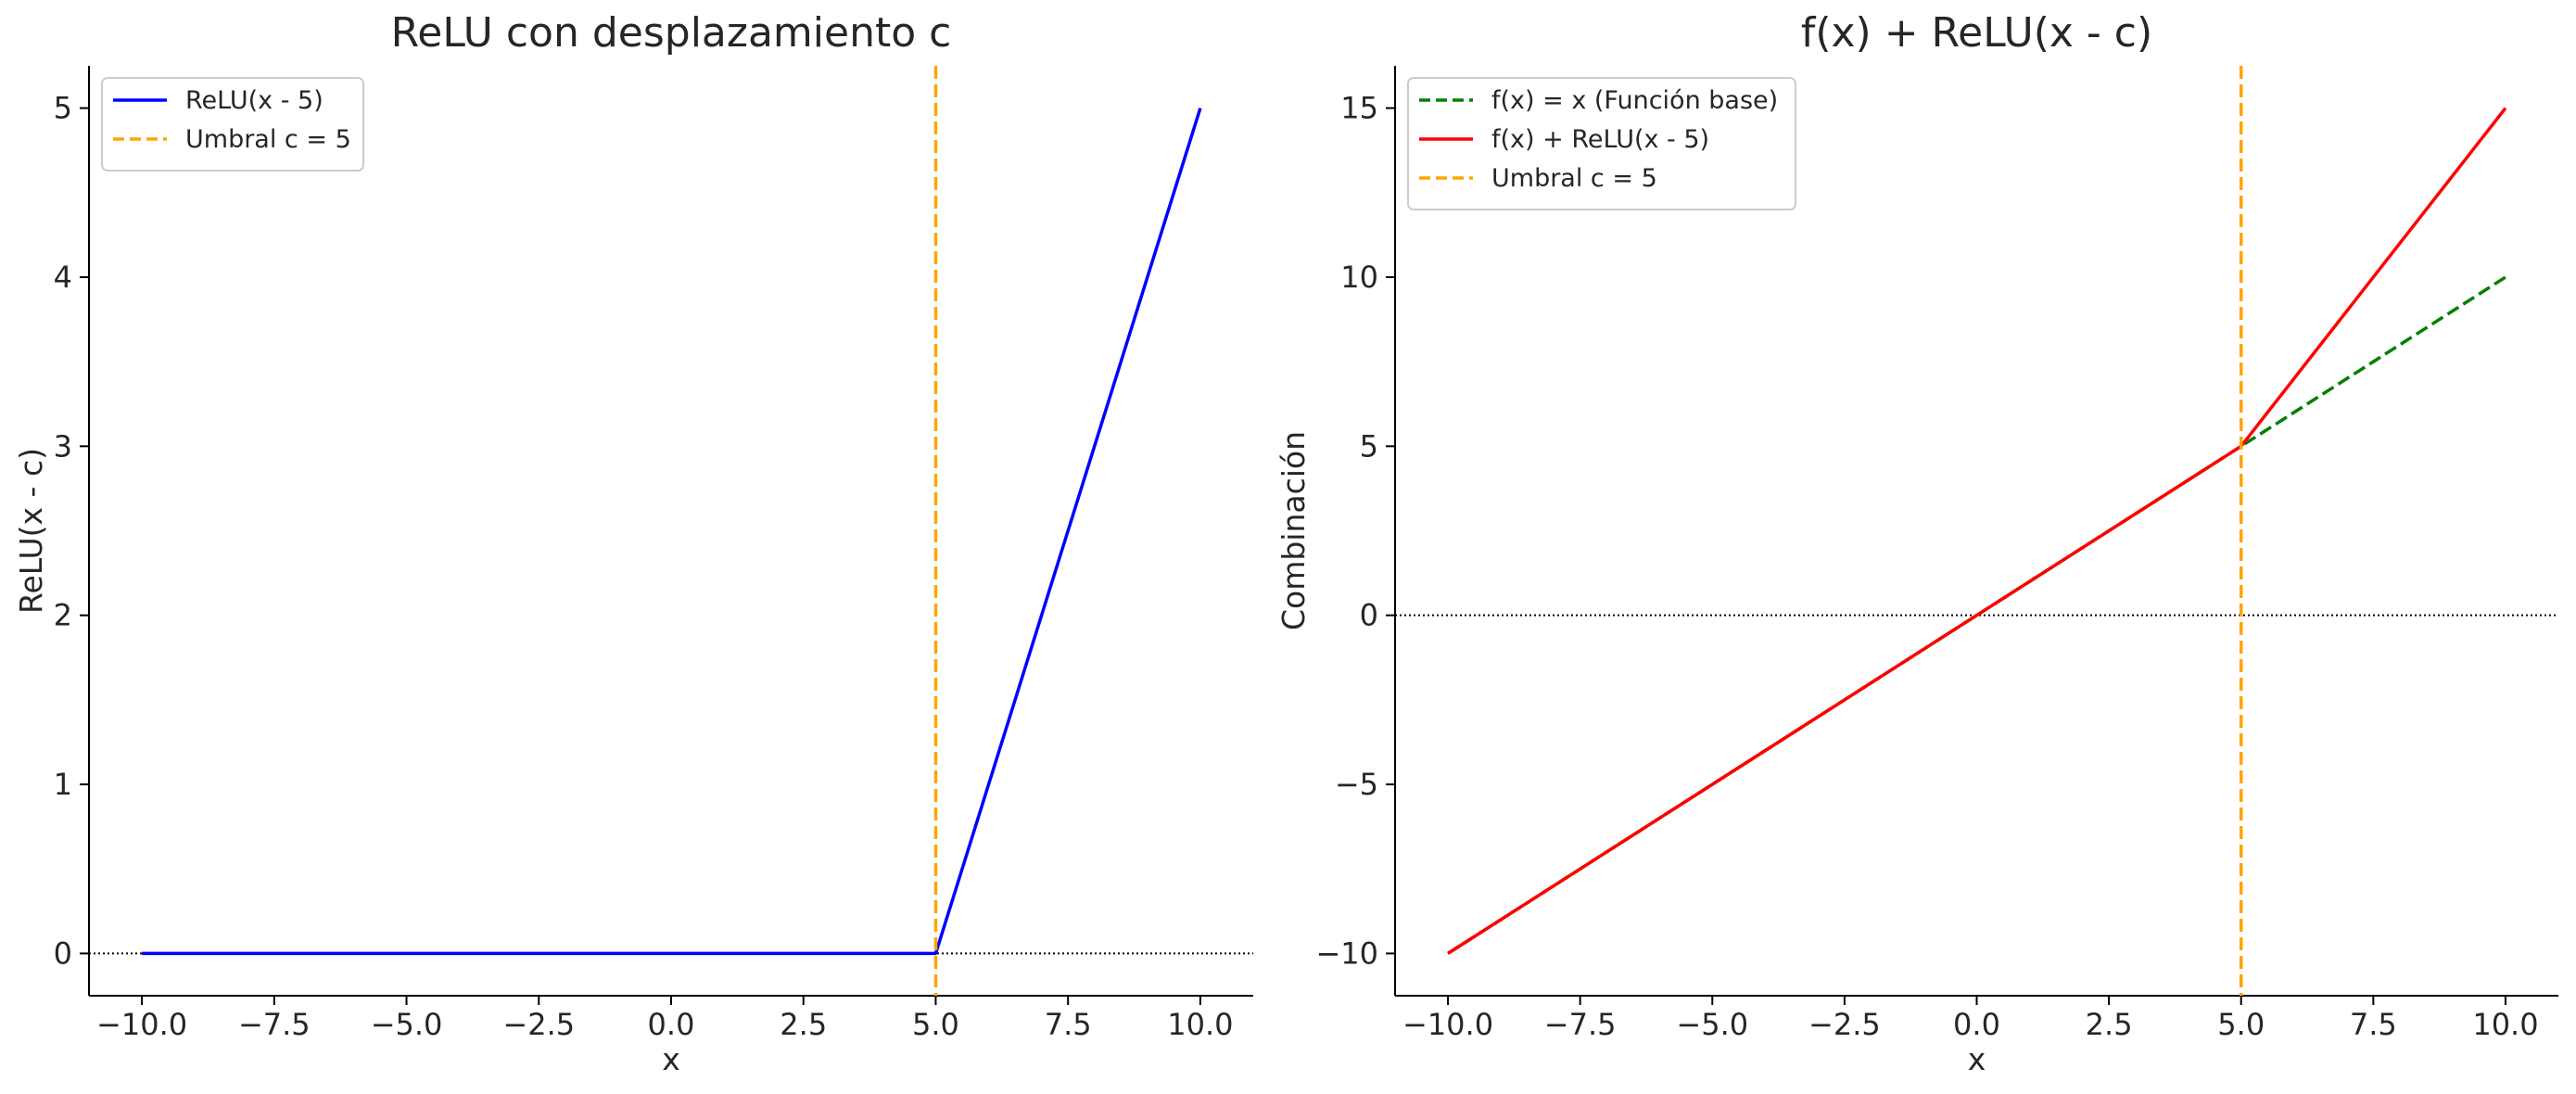 The width and height of the screenshot is (2576, 1094). I want to click on y-tick-label: −10, so click(1346, 953).